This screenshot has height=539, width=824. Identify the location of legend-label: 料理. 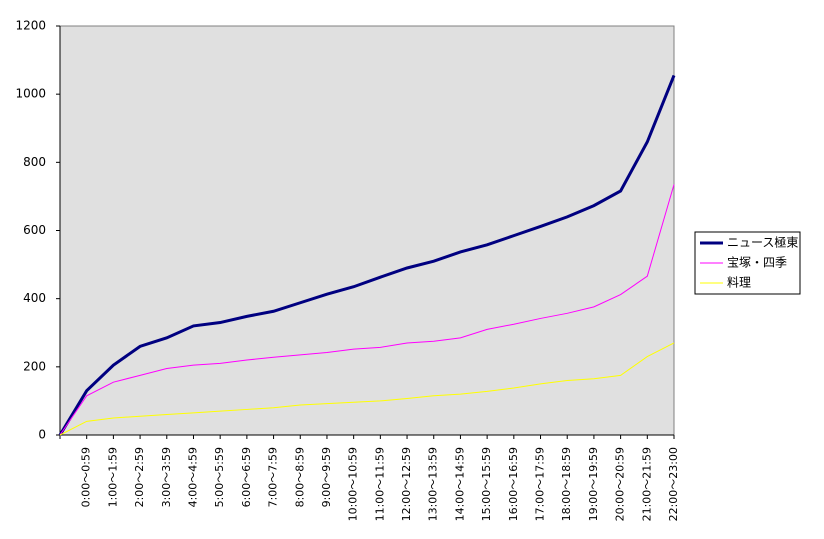
(739, 283).